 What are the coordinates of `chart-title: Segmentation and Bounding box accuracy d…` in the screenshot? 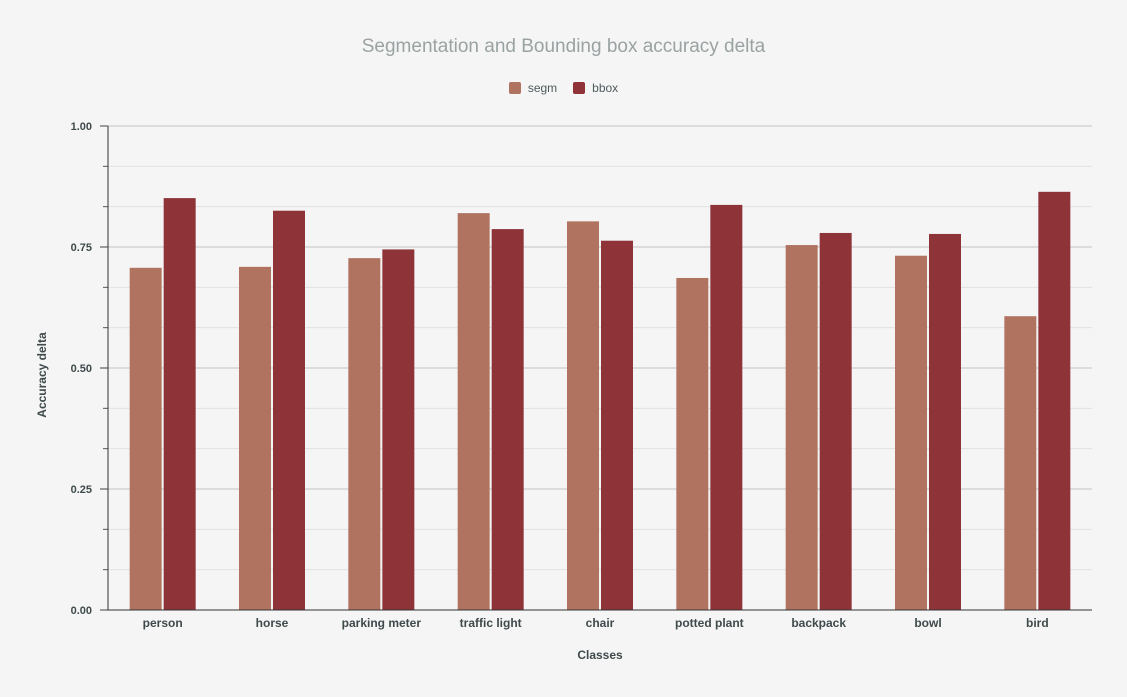 It's located at (563, 46).